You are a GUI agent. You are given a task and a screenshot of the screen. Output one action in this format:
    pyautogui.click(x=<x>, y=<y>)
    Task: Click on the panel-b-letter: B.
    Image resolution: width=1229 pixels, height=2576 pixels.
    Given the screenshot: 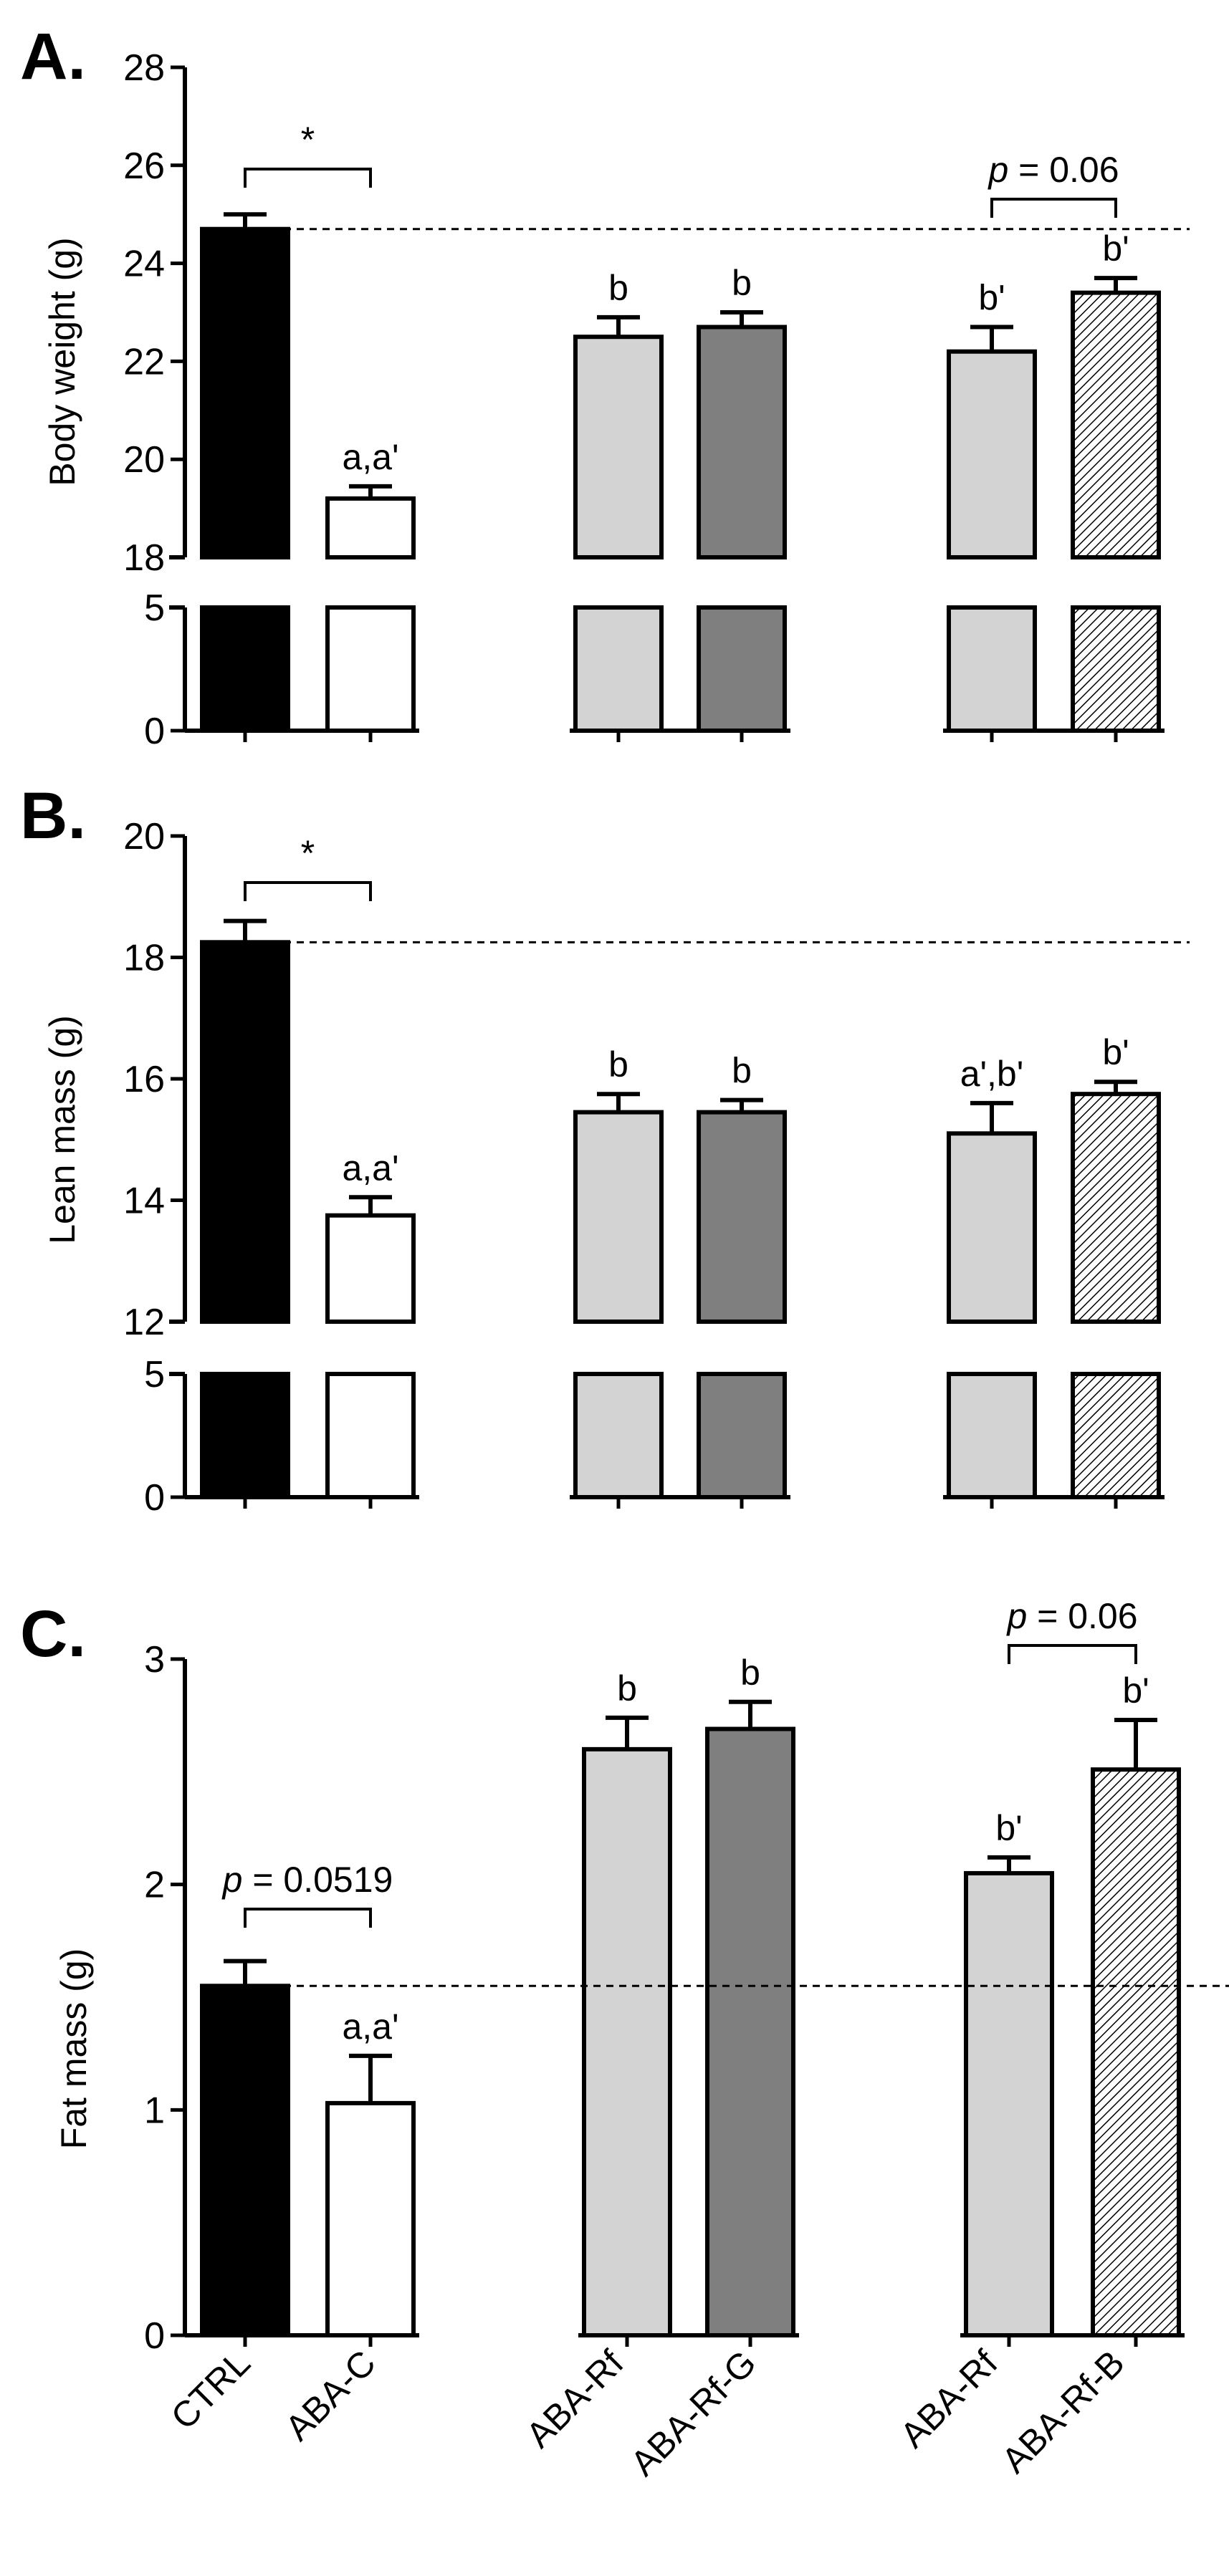 What is the action you would take?
    pyautogui.click(x=53, y=815)
    